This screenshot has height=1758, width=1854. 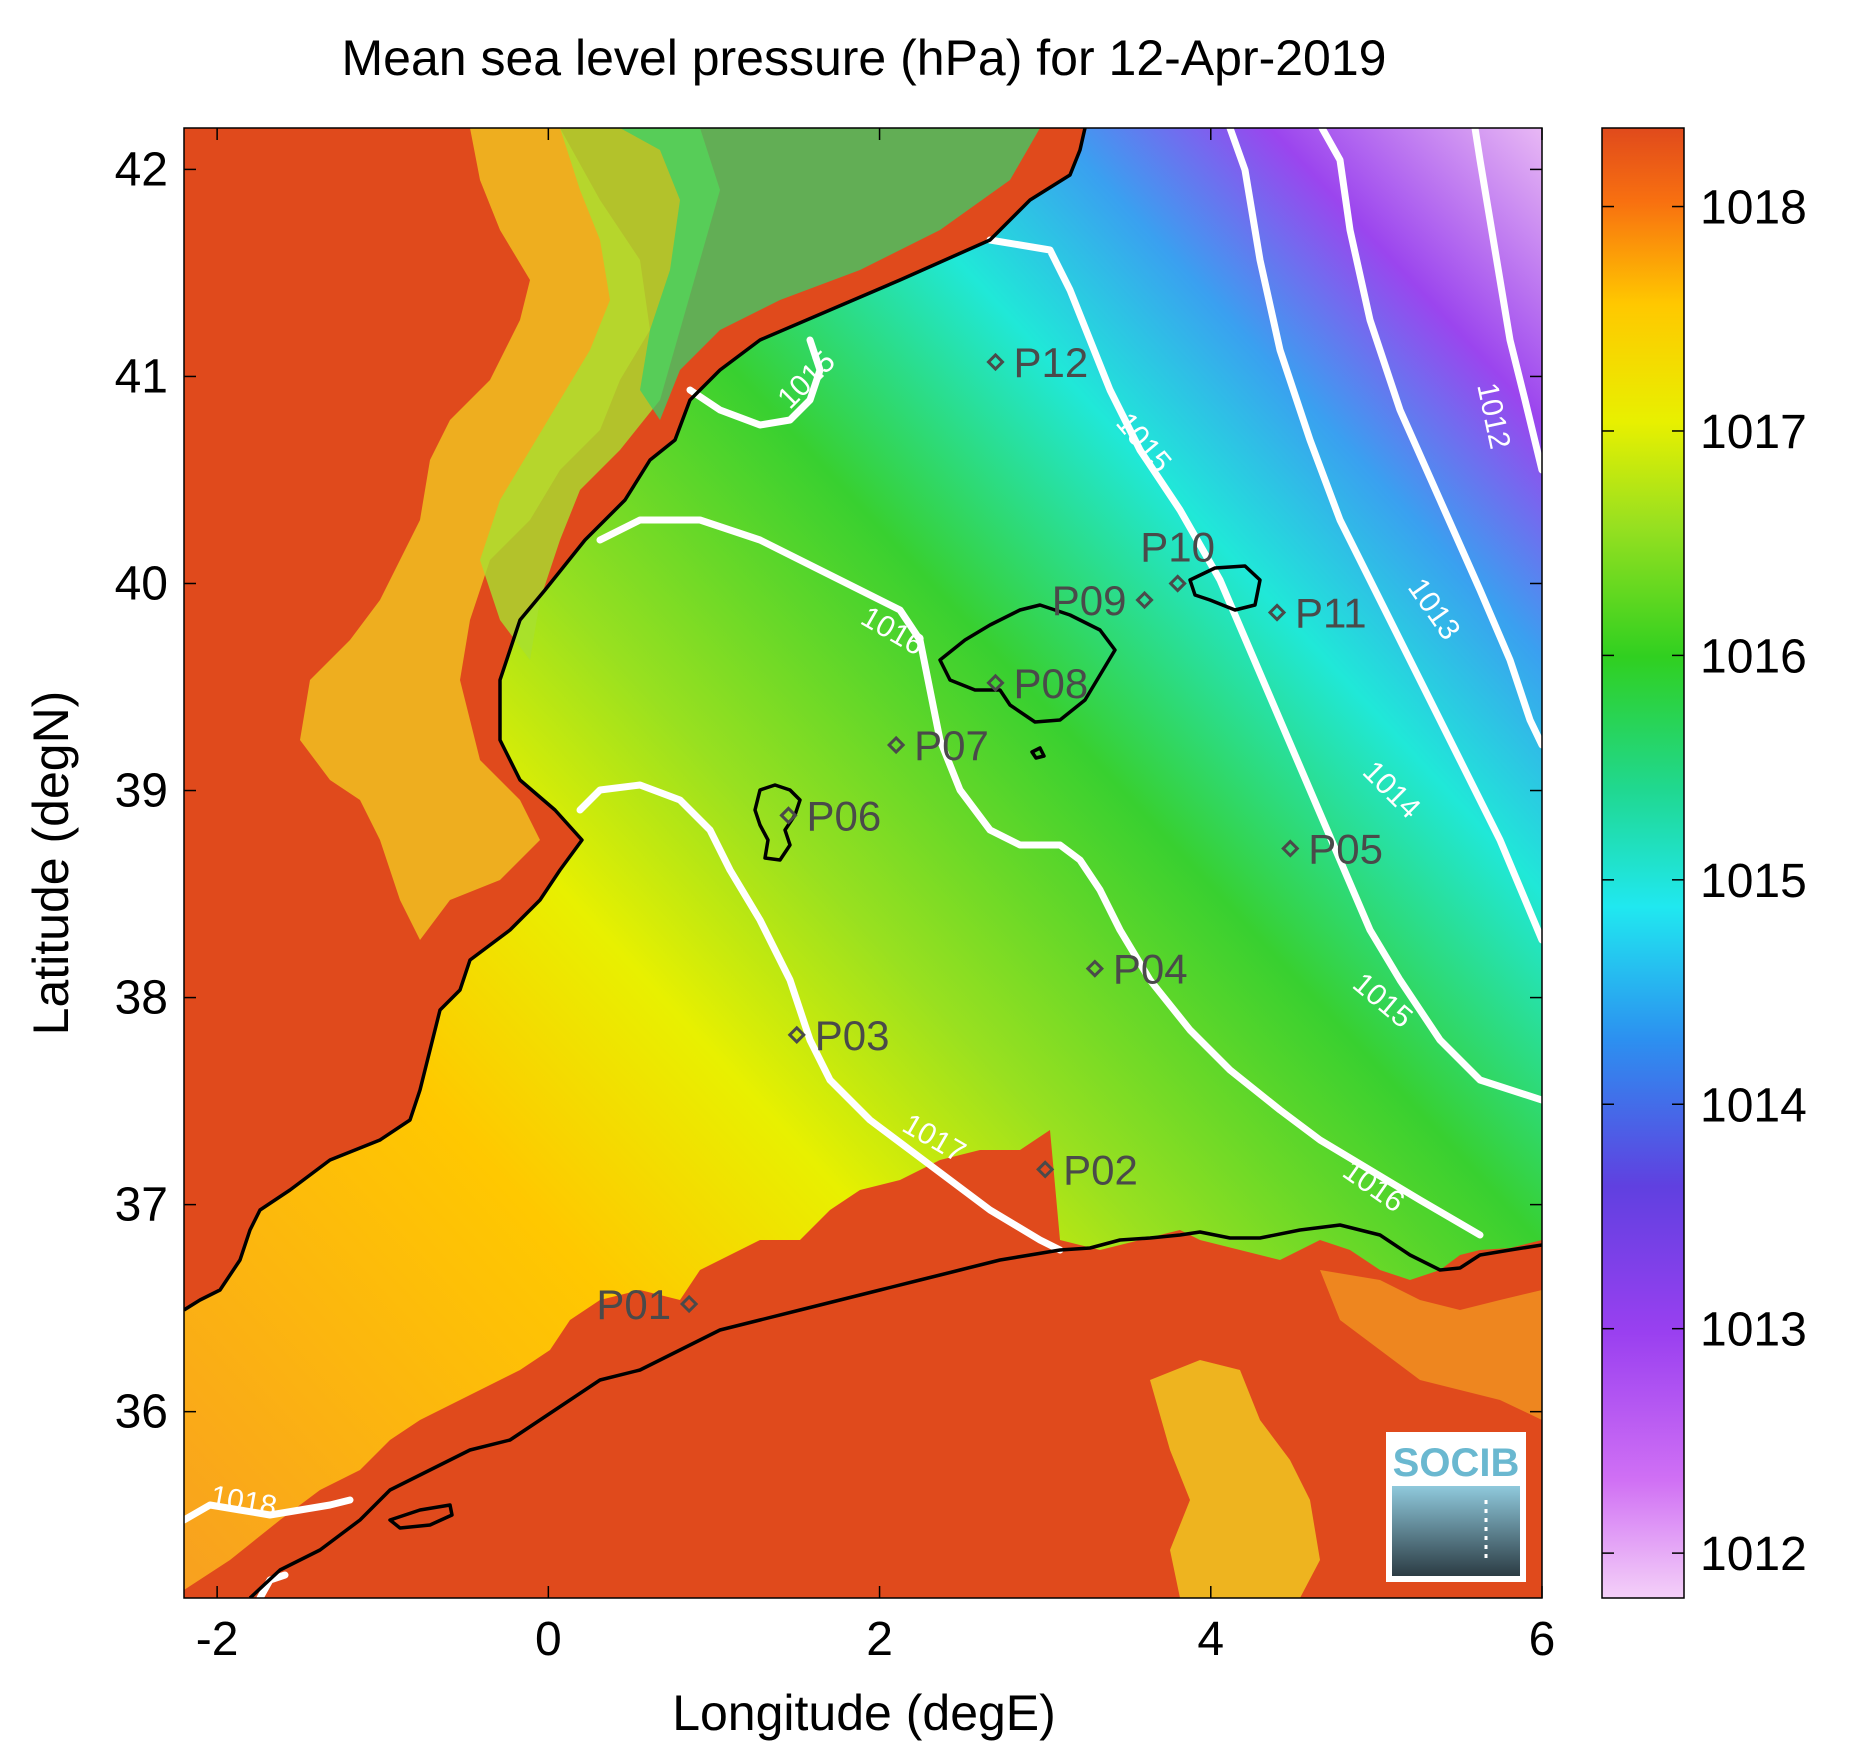 What do you see at coordinates (141, 1205) in the screenshot?
I see `y-tick-label: 37` at bounding box center [141, 1205].